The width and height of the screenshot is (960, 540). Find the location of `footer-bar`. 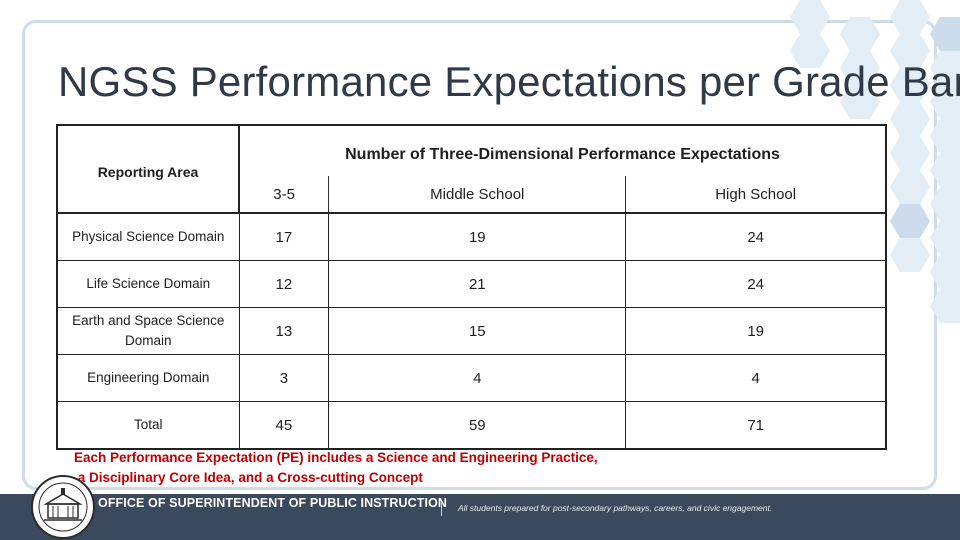

footer-bar is located at coordinates (480, 517).